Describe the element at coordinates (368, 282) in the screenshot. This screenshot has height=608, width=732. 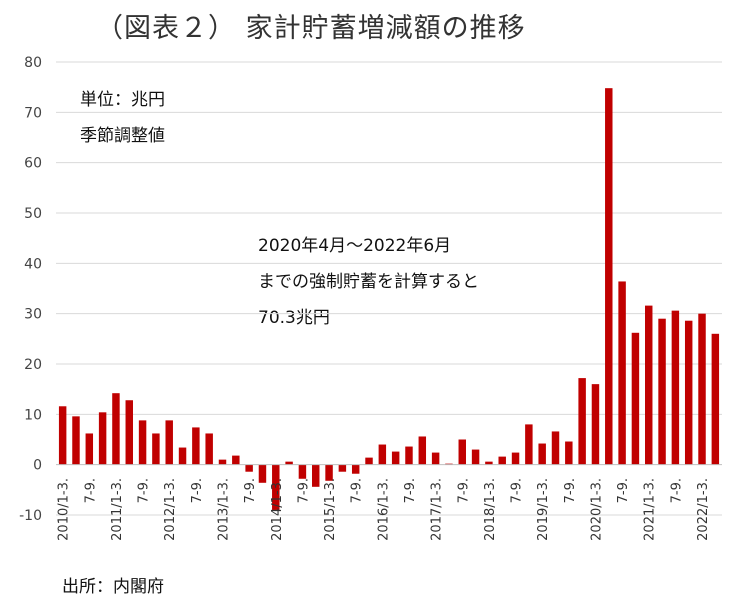
I see `annotation-line-2: までの強制貯蓄を計算すると` at that location.